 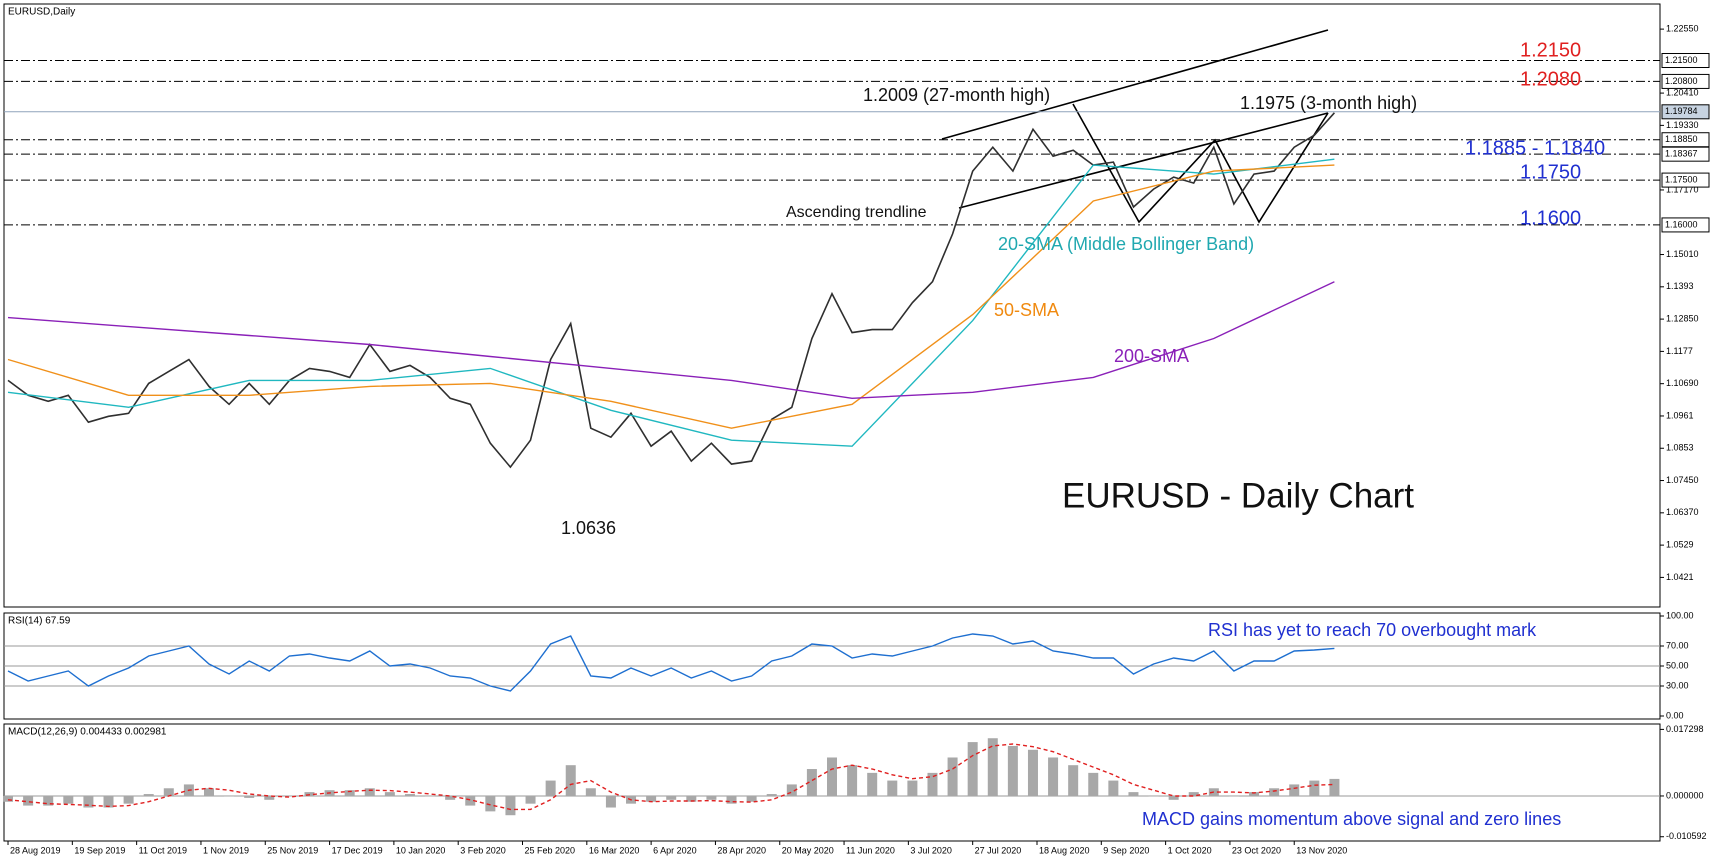 I want to click on level-label: 1.18850, so click(x=1681, y=139).